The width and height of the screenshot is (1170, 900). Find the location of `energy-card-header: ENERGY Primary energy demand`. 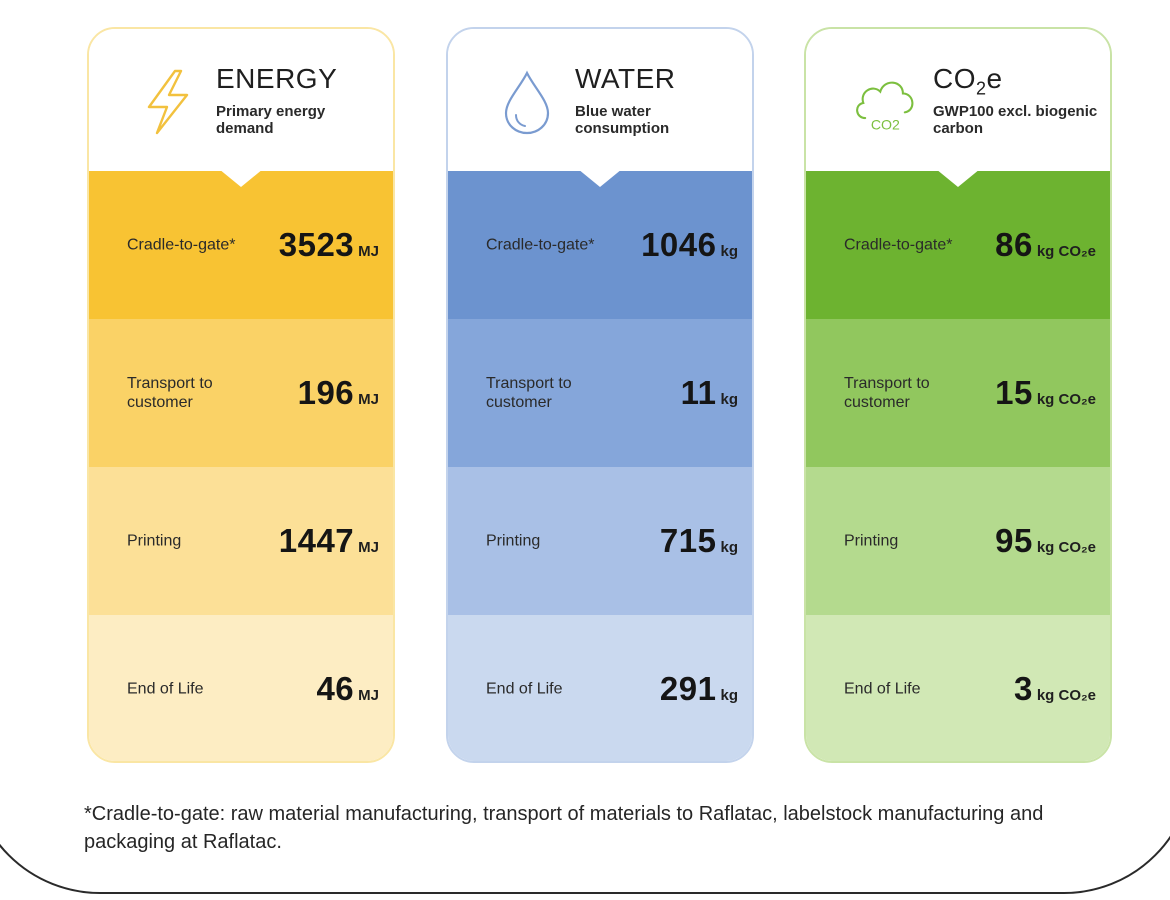

energy-card-header: ENERGY Primary energy demand is located at coordinates (241, 108).